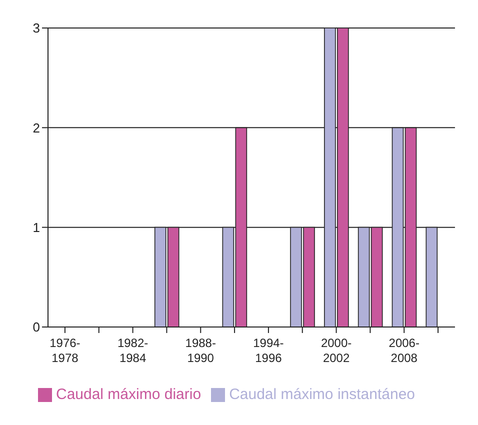  Describe the element at coordinates (36, 227) in the screenshot. I see `y-tick-label: 1` at that location.